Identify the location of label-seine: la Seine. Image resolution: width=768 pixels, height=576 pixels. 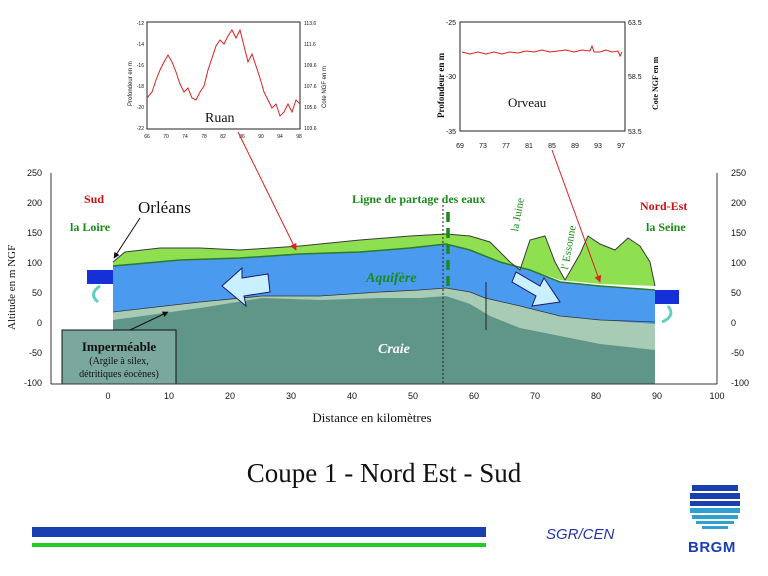
(666, 227).